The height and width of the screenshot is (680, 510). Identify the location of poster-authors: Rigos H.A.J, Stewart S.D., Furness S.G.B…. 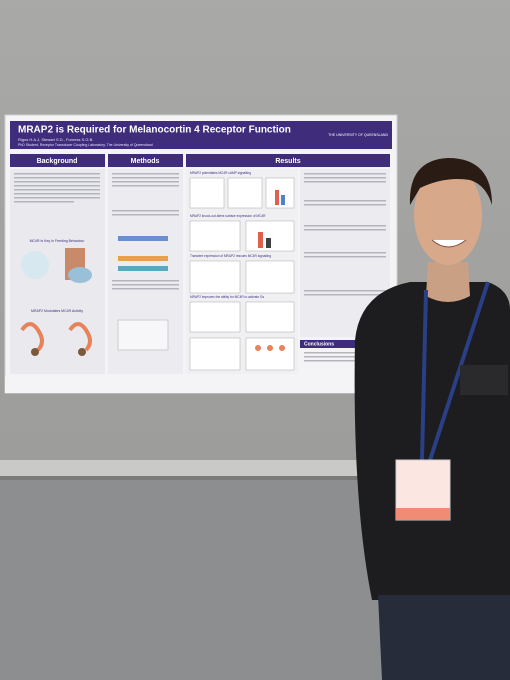
(55, 139).